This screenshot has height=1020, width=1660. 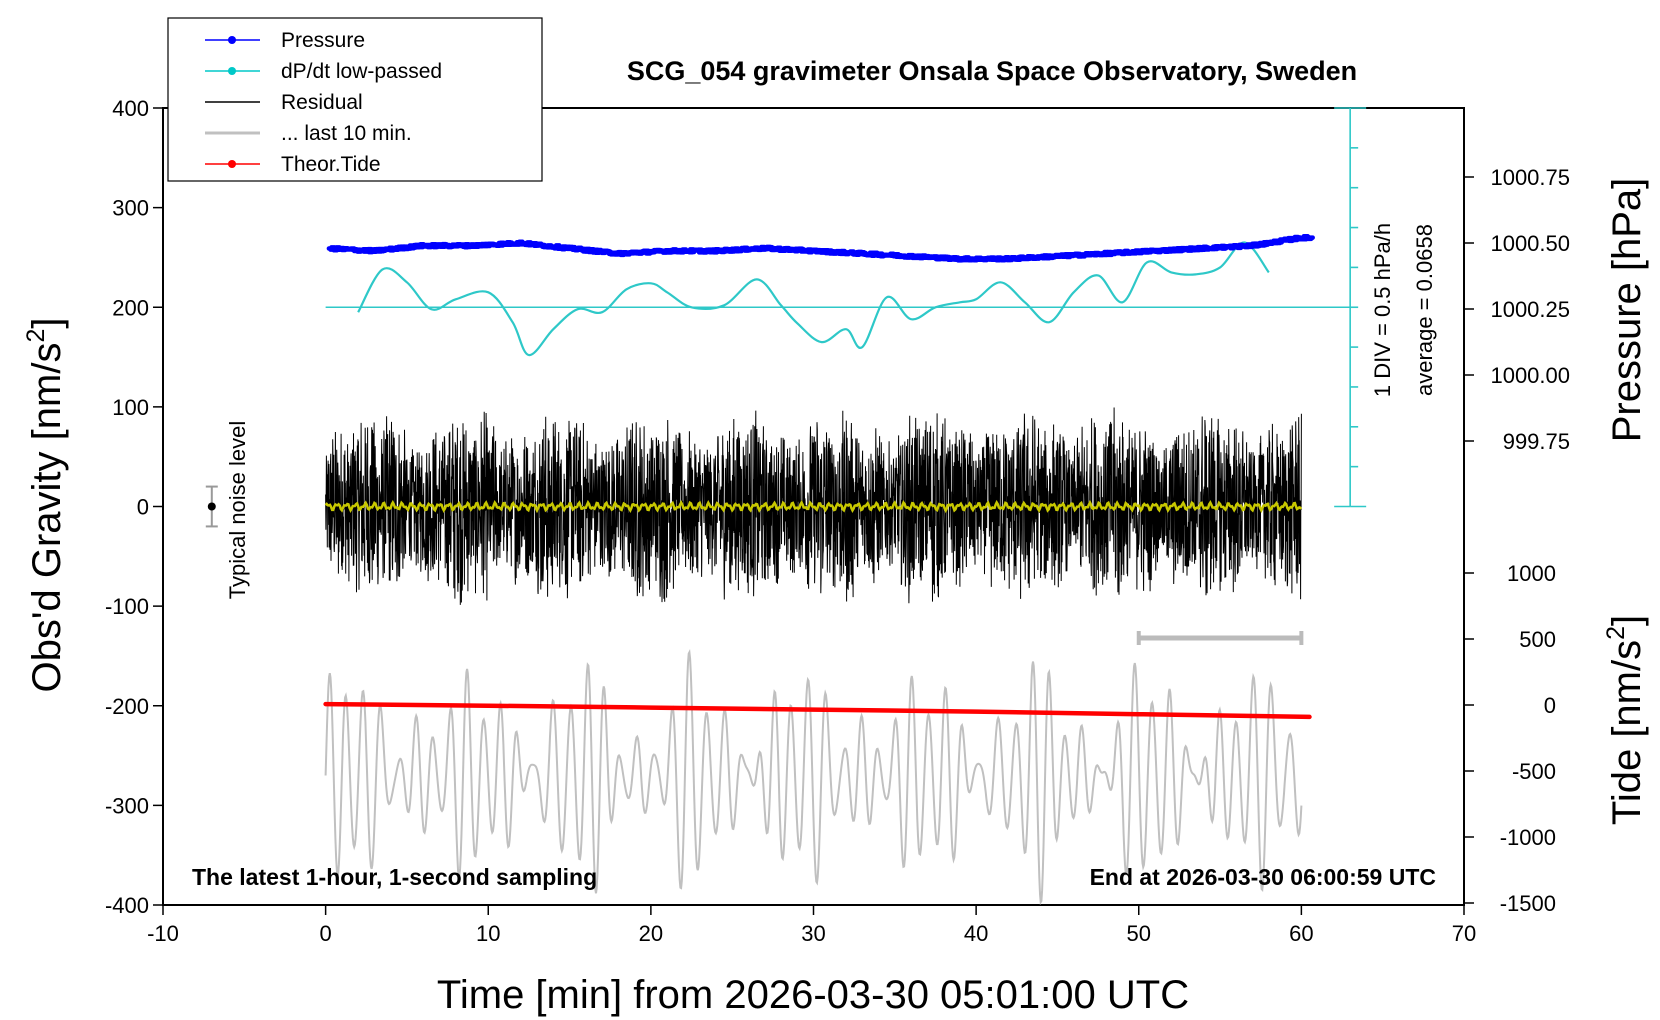 What do you see at coordinates (1530, 243) in the screenshot?
I see `pressure-tick-label: 1000.50` at bounding box center [1530, 243].